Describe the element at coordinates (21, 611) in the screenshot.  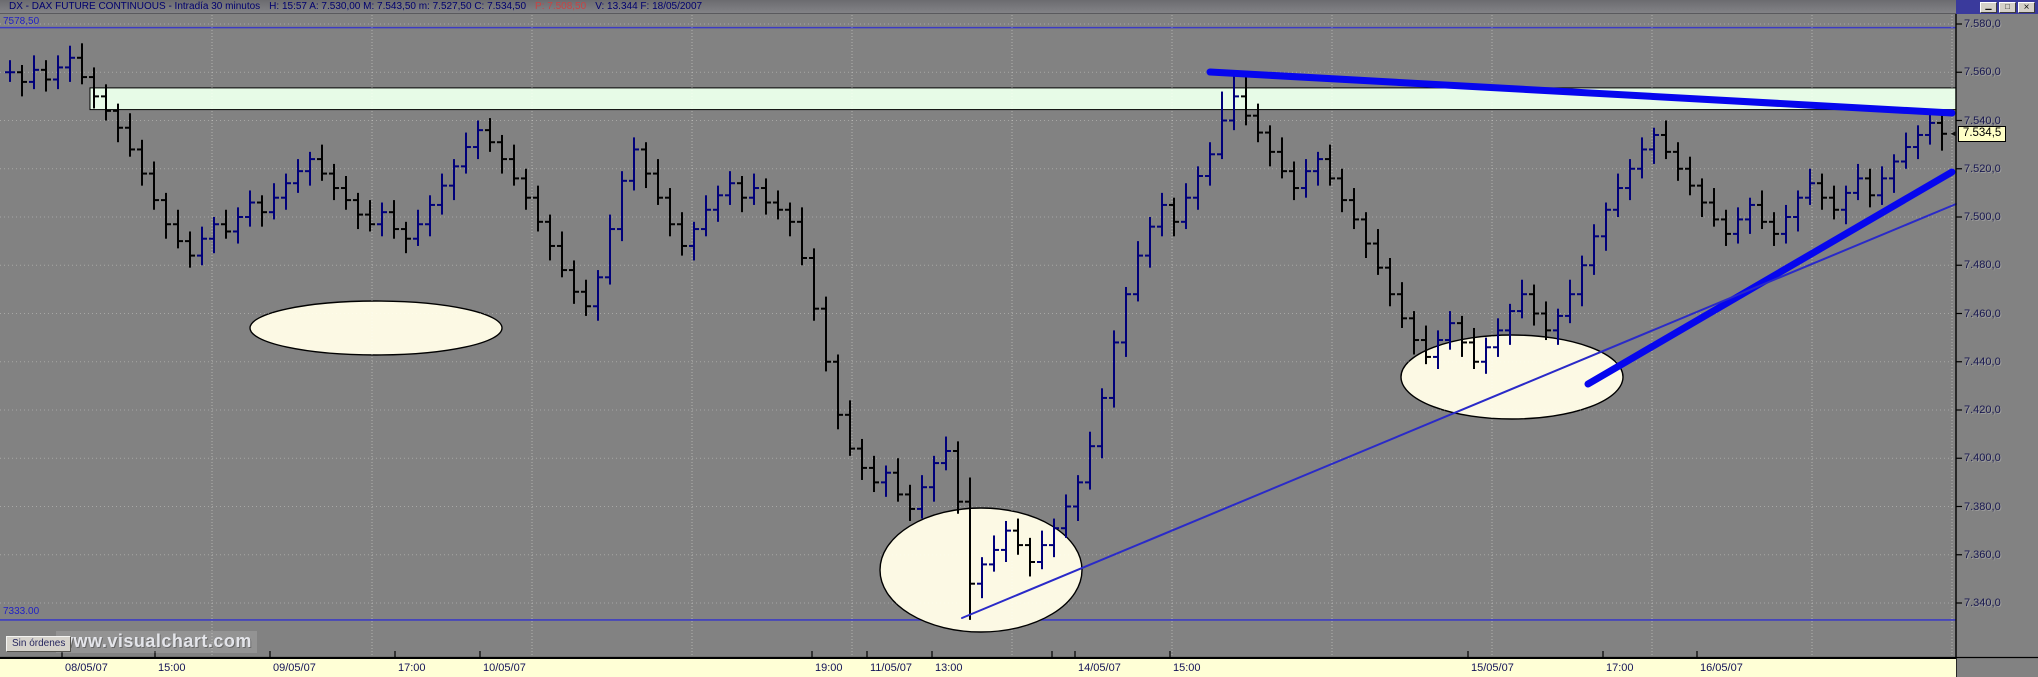
I see `lower-level-label: 7333.00` at that location.